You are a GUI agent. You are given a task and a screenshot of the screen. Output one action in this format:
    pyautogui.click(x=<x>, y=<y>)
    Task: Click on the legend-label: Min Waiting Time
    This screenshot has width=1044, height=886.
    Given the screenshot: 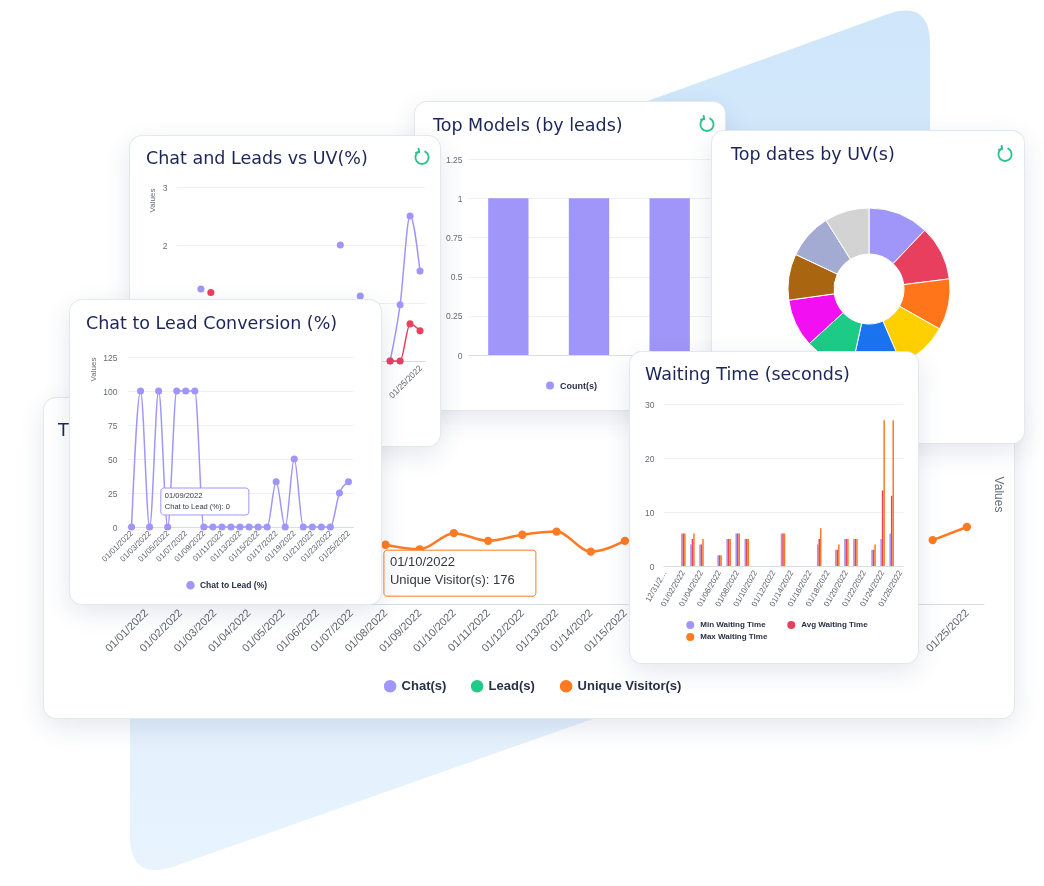 What is the action you would take?
    pyautogui.click(x=733, y=624)
    